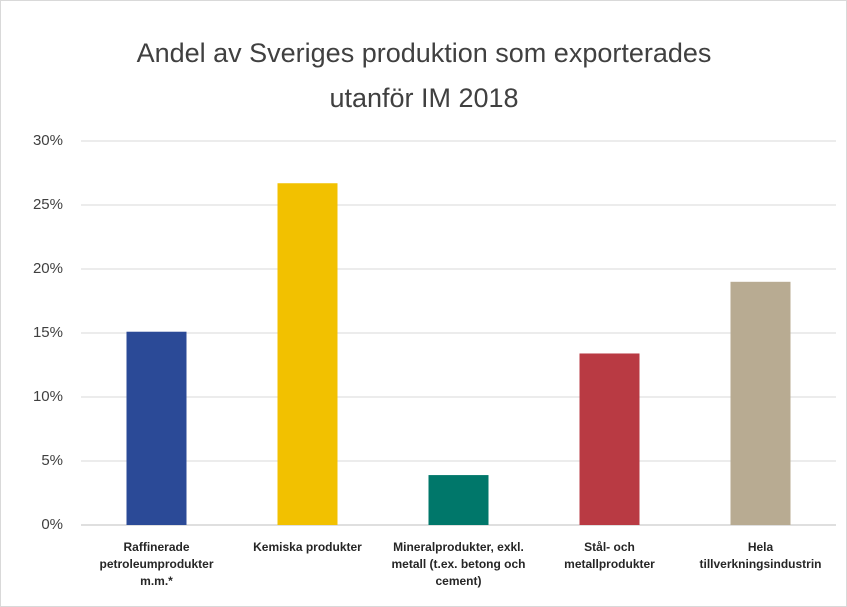 This screenshot has height=607, width=847. I want to click on x-tick-label: Stål- och metallprodukter, so click(609, 555).